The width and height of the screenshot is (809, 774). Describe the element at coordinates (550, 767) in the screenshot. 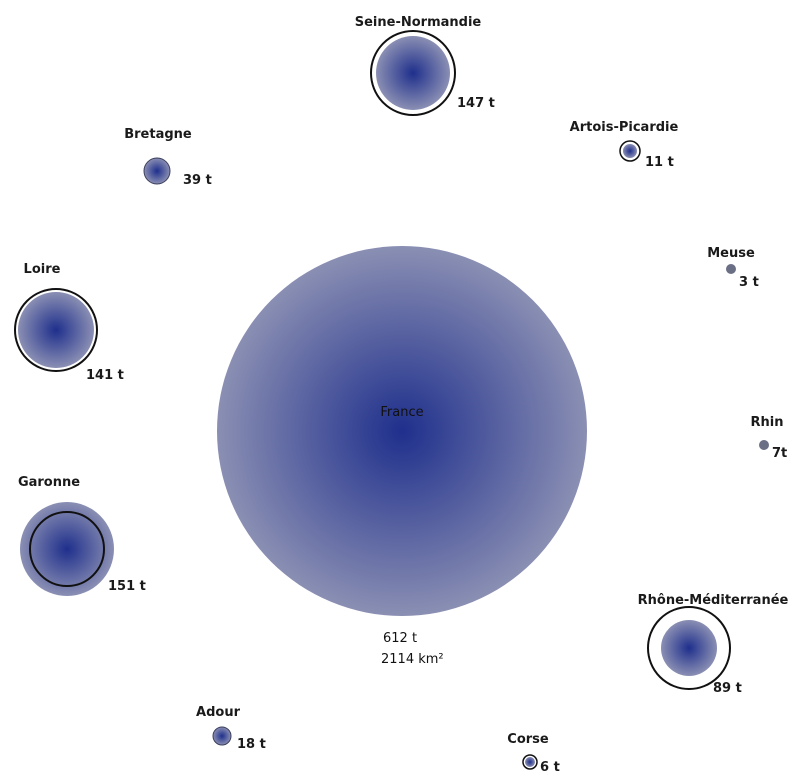

I see `corse-value: 6 t` at that location.